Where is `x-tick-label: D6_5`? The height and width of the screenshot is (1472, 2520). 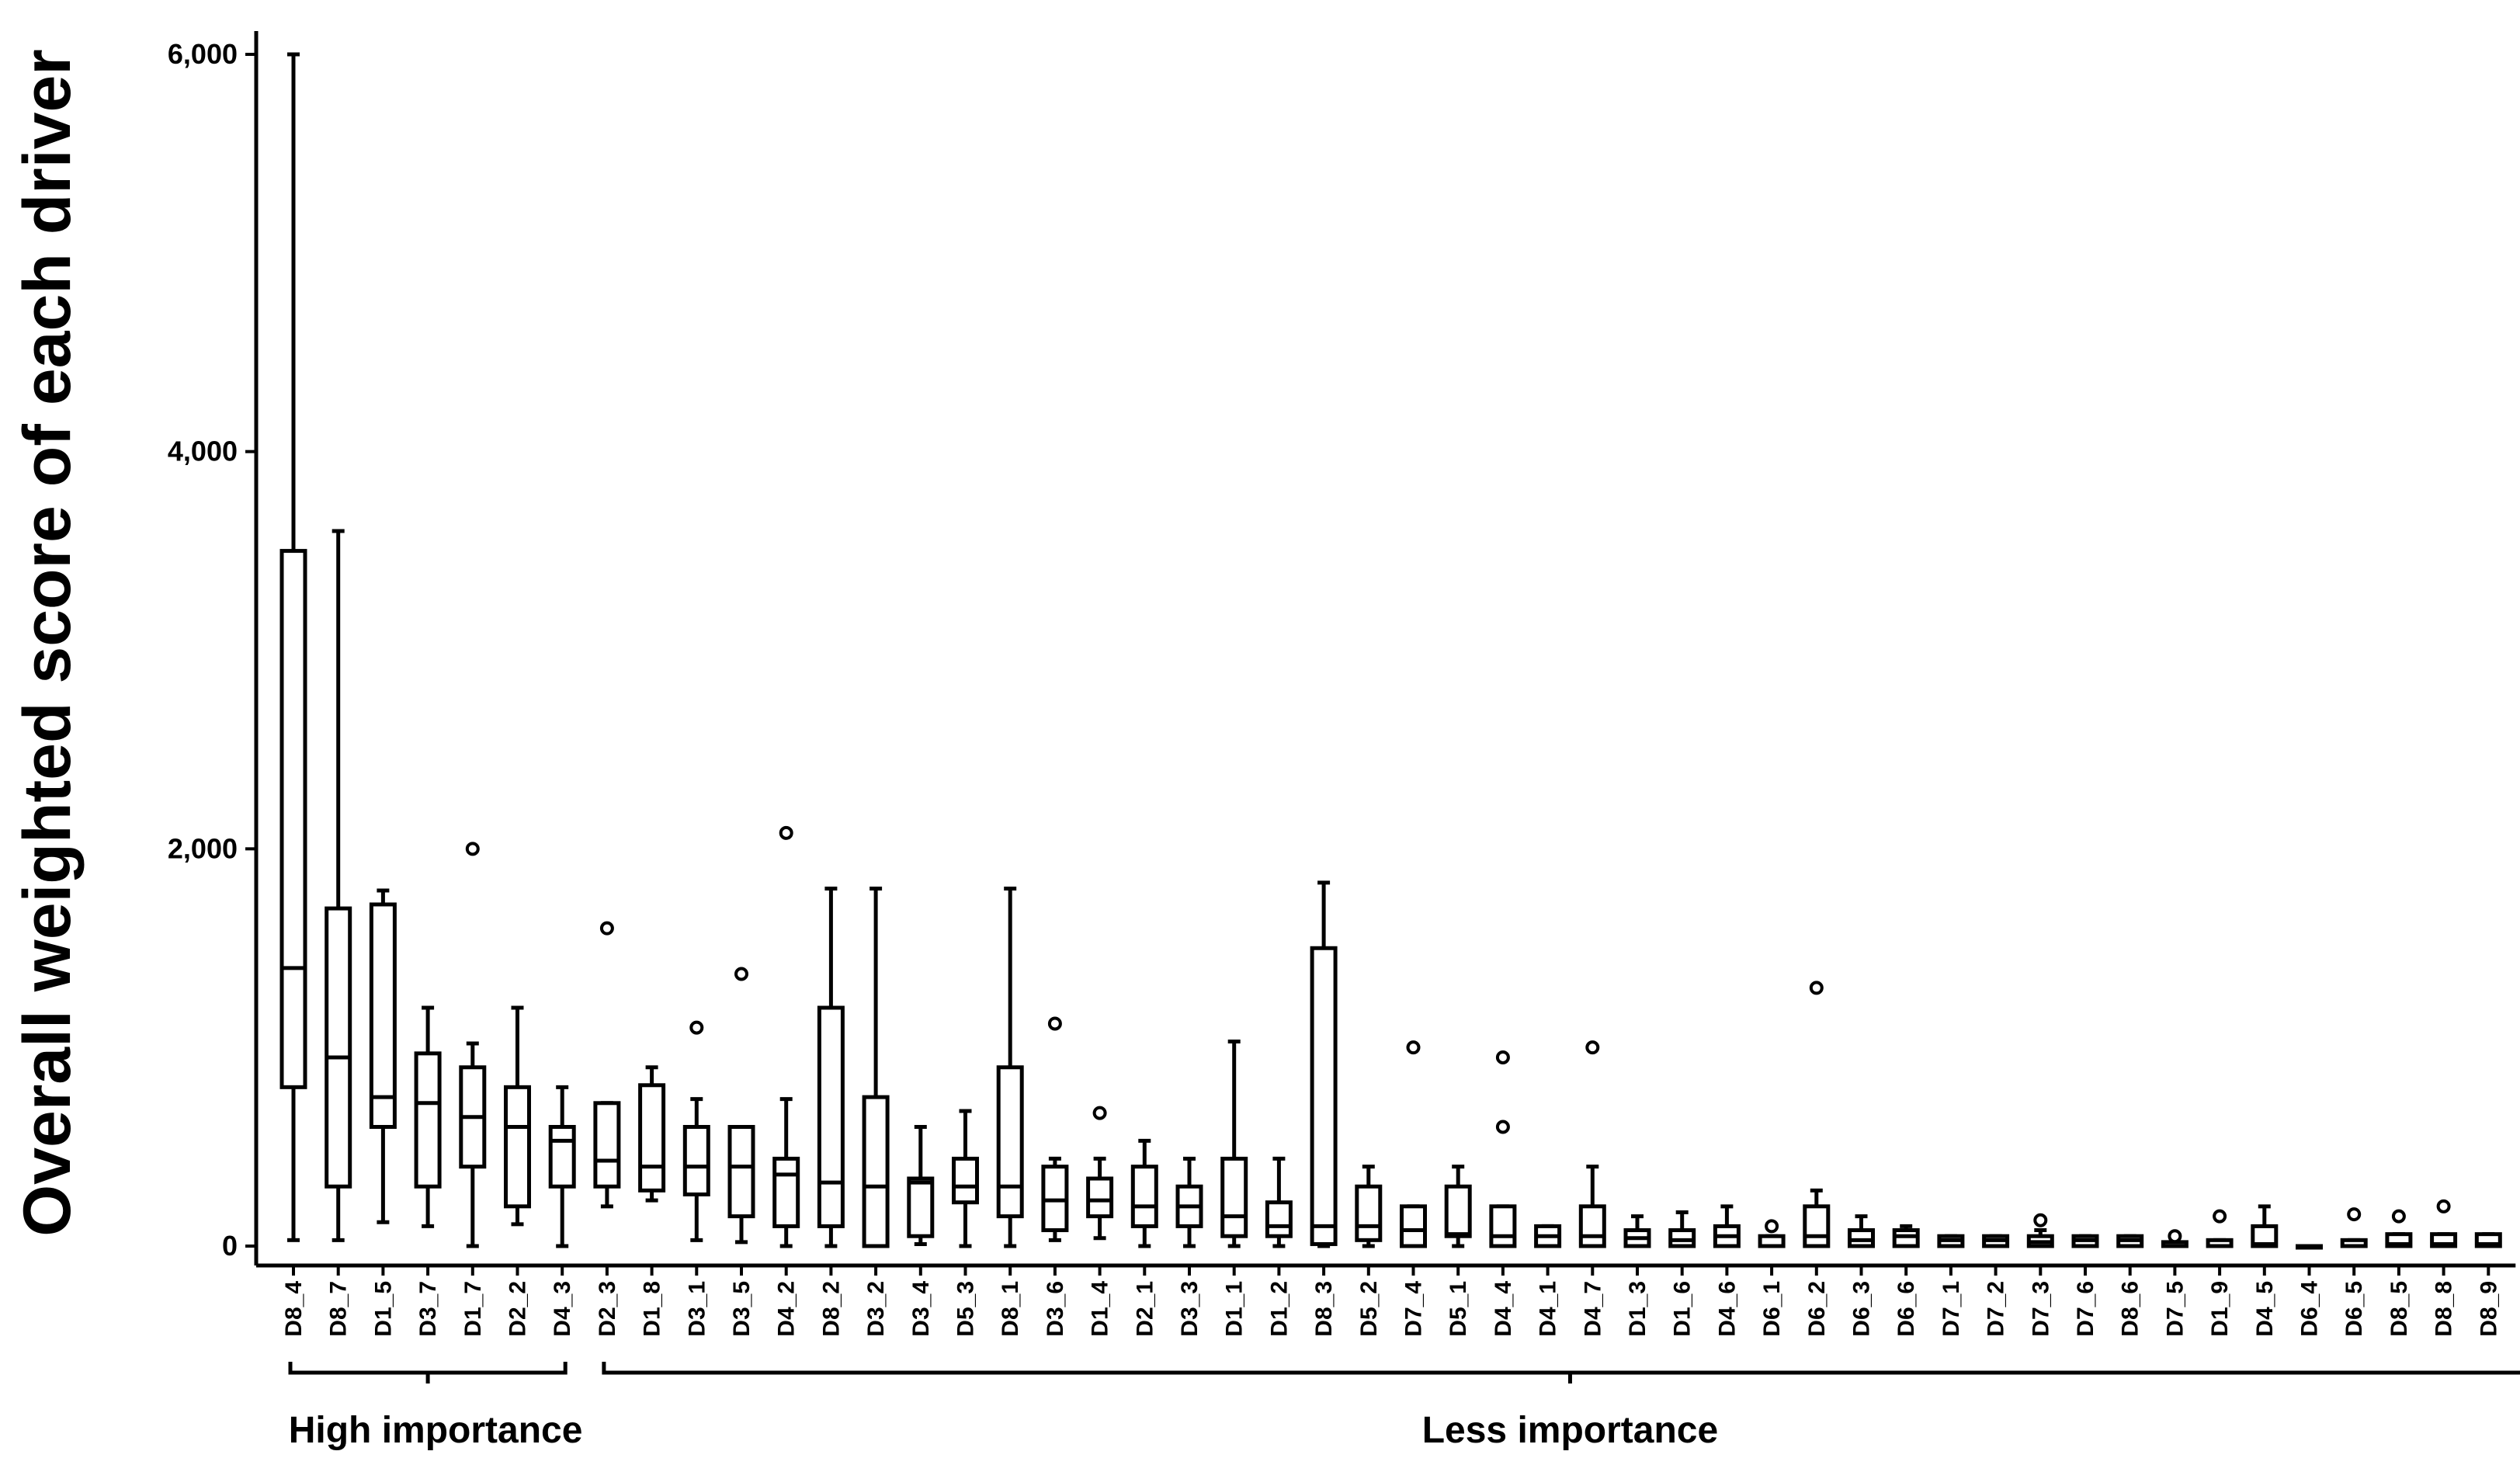 x-tick-label: D6_5 is located at coordinates (2354, 1309).